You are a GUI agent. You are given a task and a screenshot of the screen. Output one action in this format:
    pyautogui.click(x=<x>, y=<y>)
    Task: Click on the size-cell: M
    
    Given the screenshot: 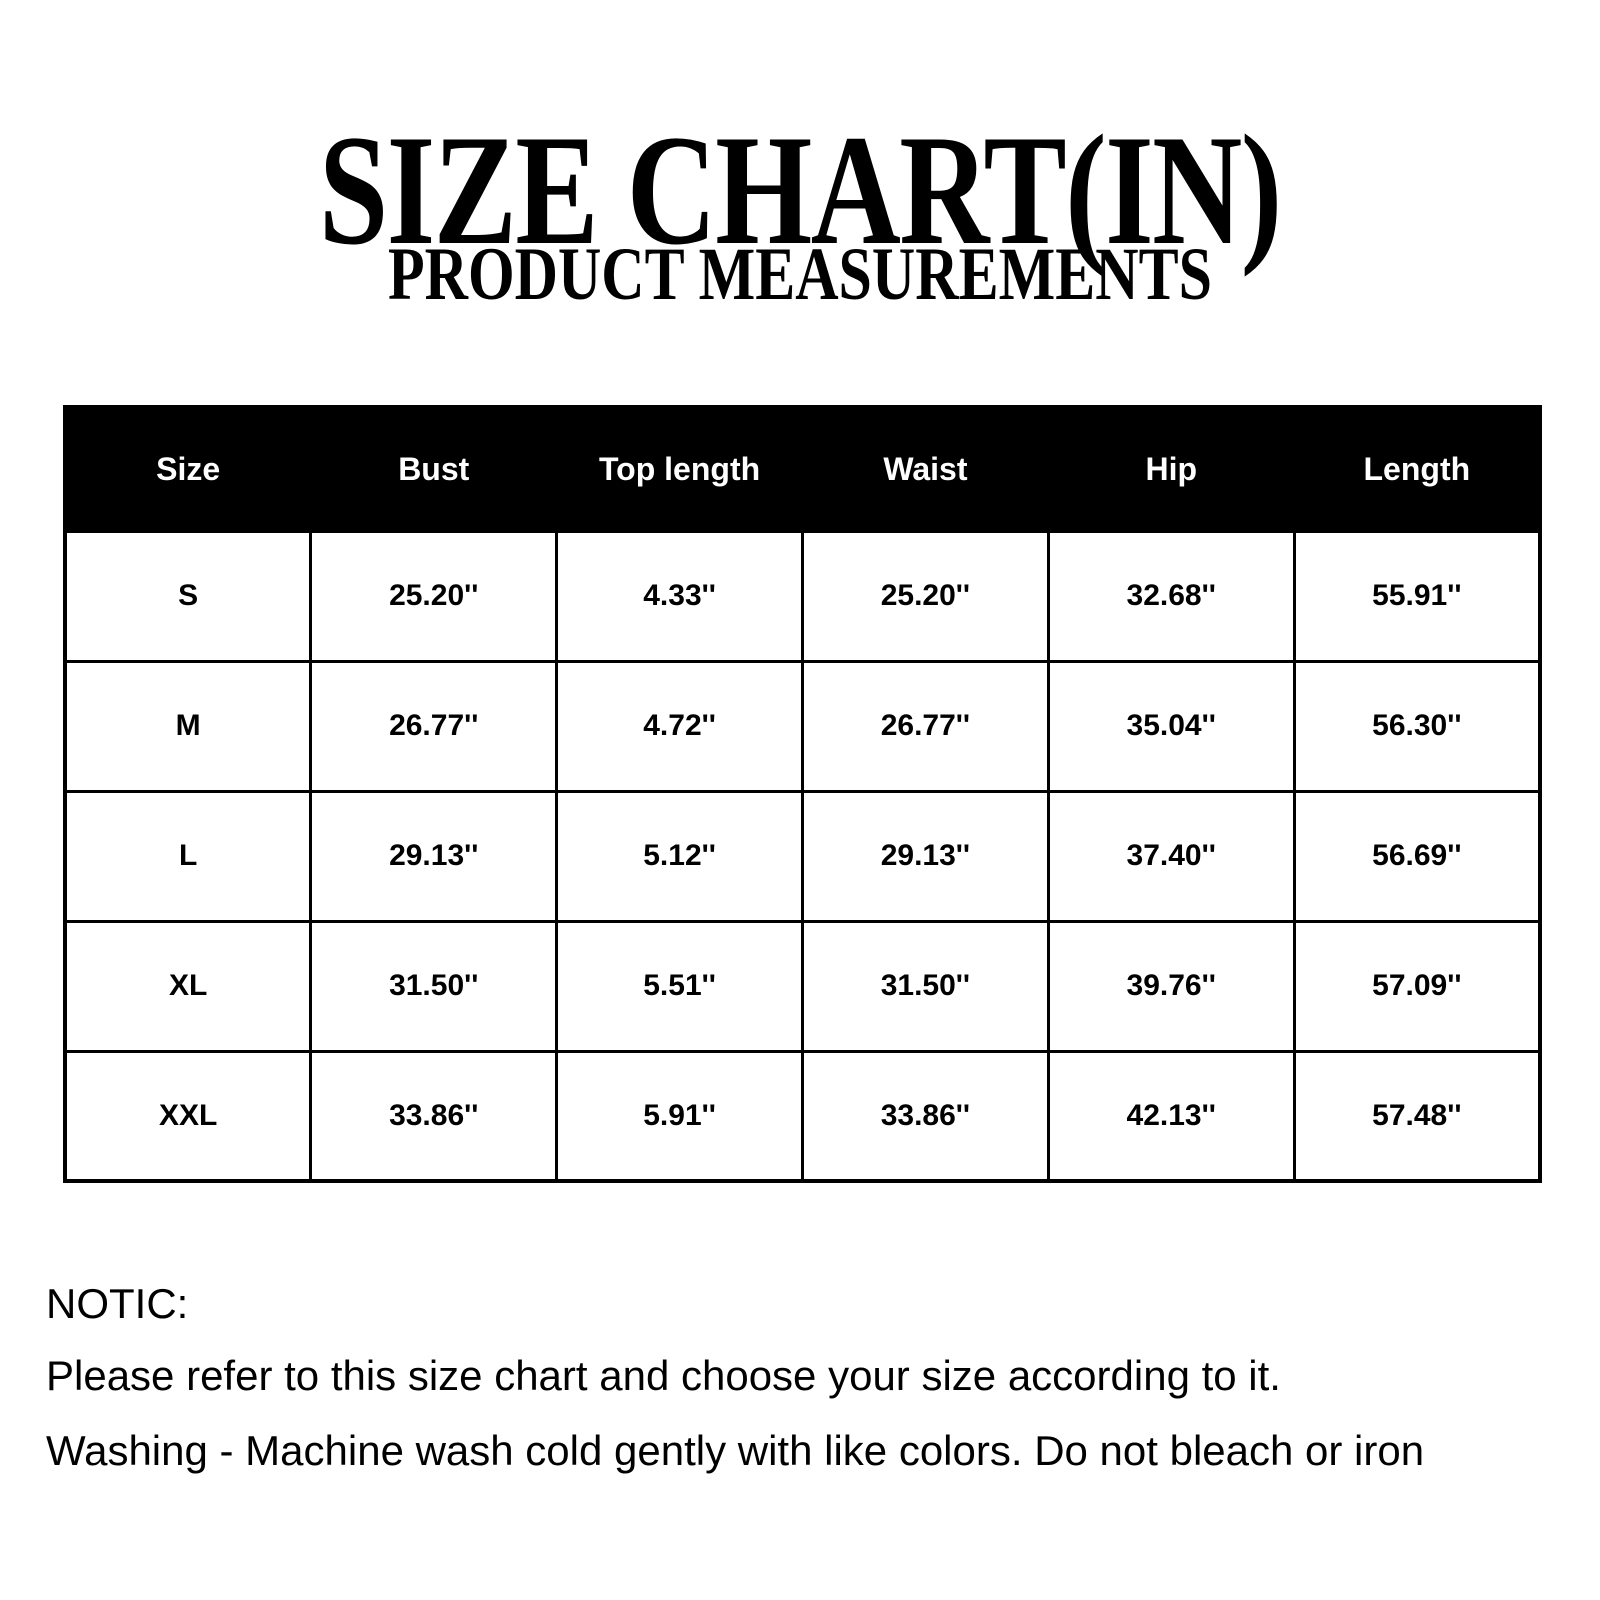 What is the action you would take?
    pyautogui.click(x=188, y=726)
    